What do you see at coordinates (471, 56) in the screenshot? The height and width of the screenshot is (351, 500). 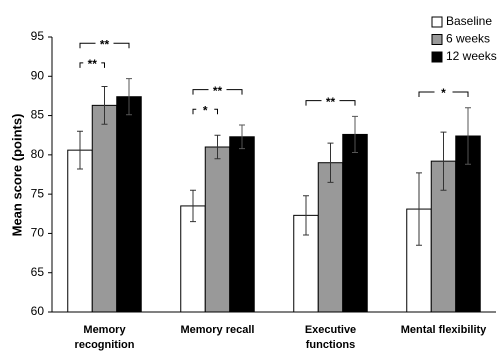 I see `legend-label: 12 weeks` at bounding box center [471, 56].